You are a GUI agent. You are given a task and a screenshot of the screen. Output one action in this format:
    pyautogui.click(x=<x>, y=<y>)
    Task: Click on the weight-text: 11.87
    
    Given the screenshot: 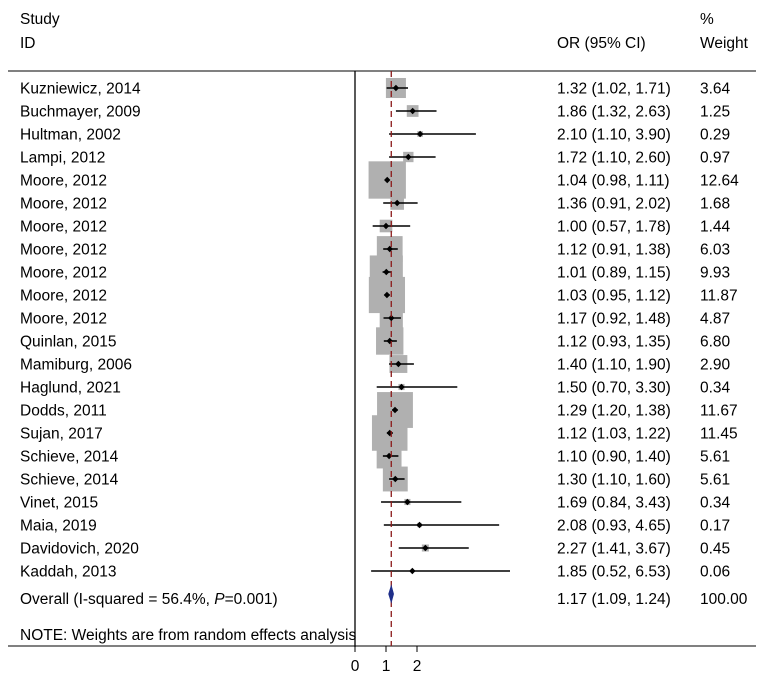 What is the action you would take?
    pyautogui.click(x=719, y=296)
    